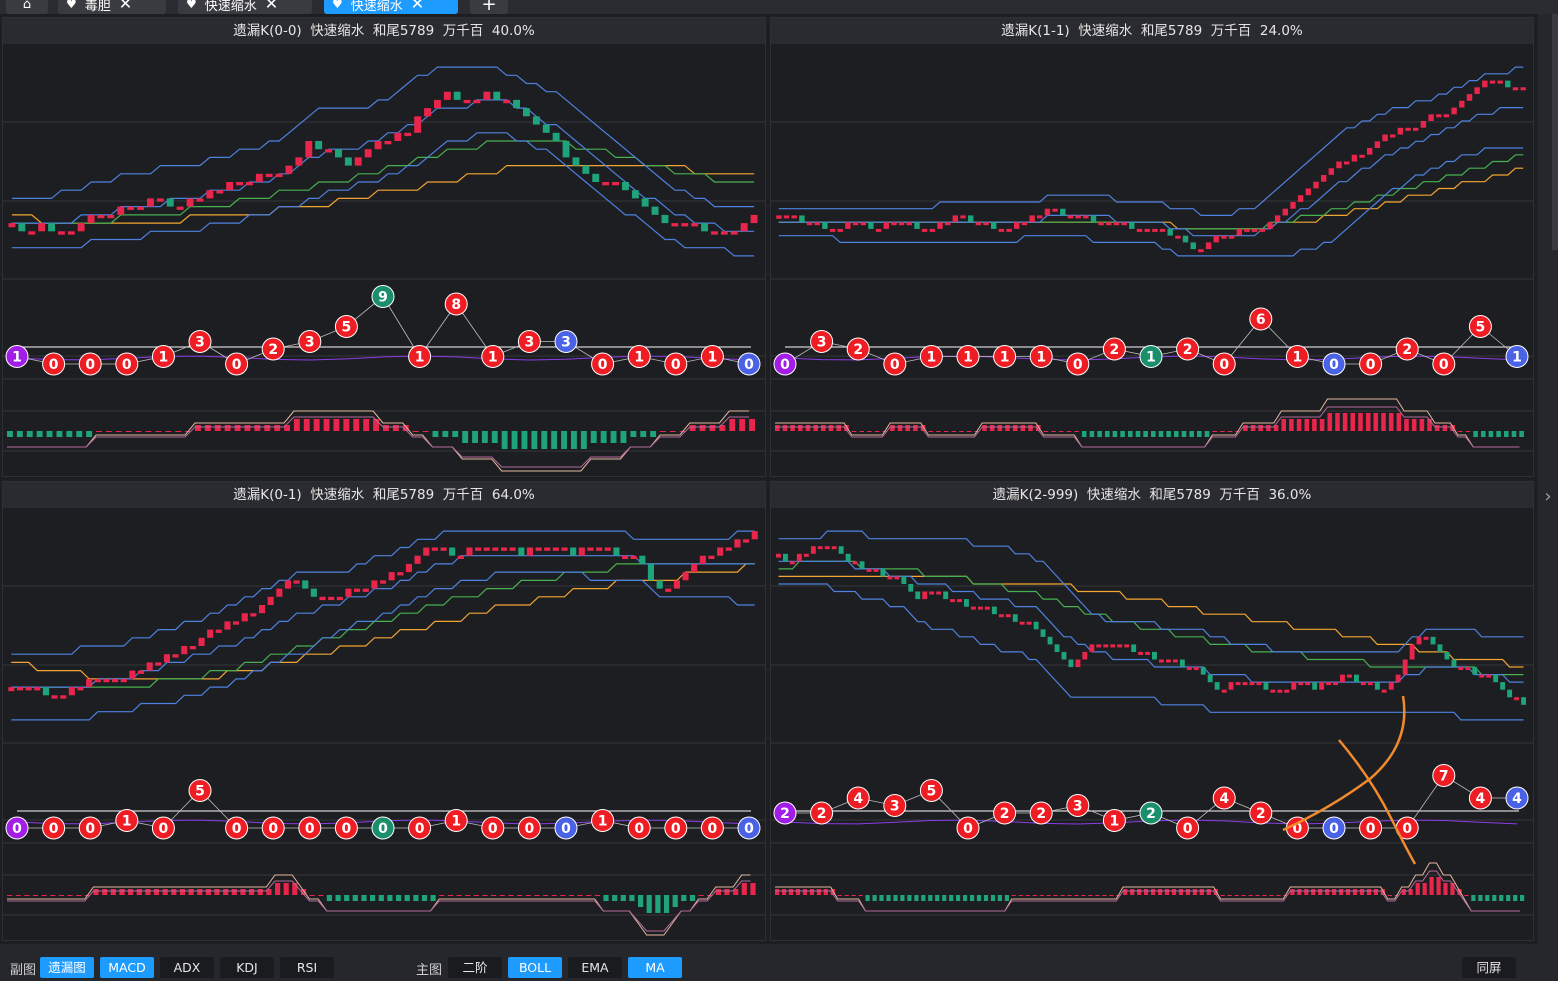  Describe the element at coordinates (245, 7) in the screenshot. I see `tab-1: ♥ 快速缩水 ✕` at that location.